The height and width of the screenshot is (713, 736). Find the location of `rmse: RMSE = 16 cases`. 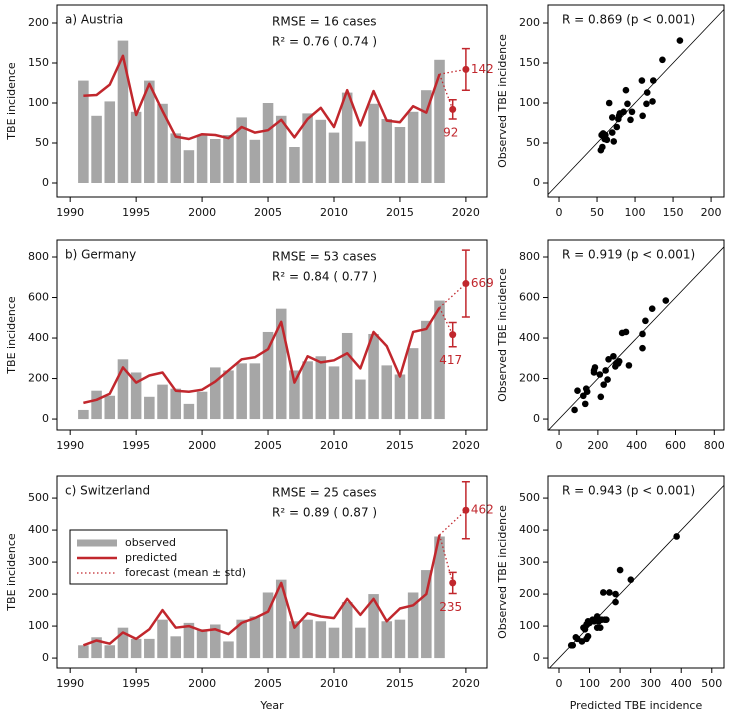

rmse: RMSE = 16 cases is located at coordinates (324, 22).